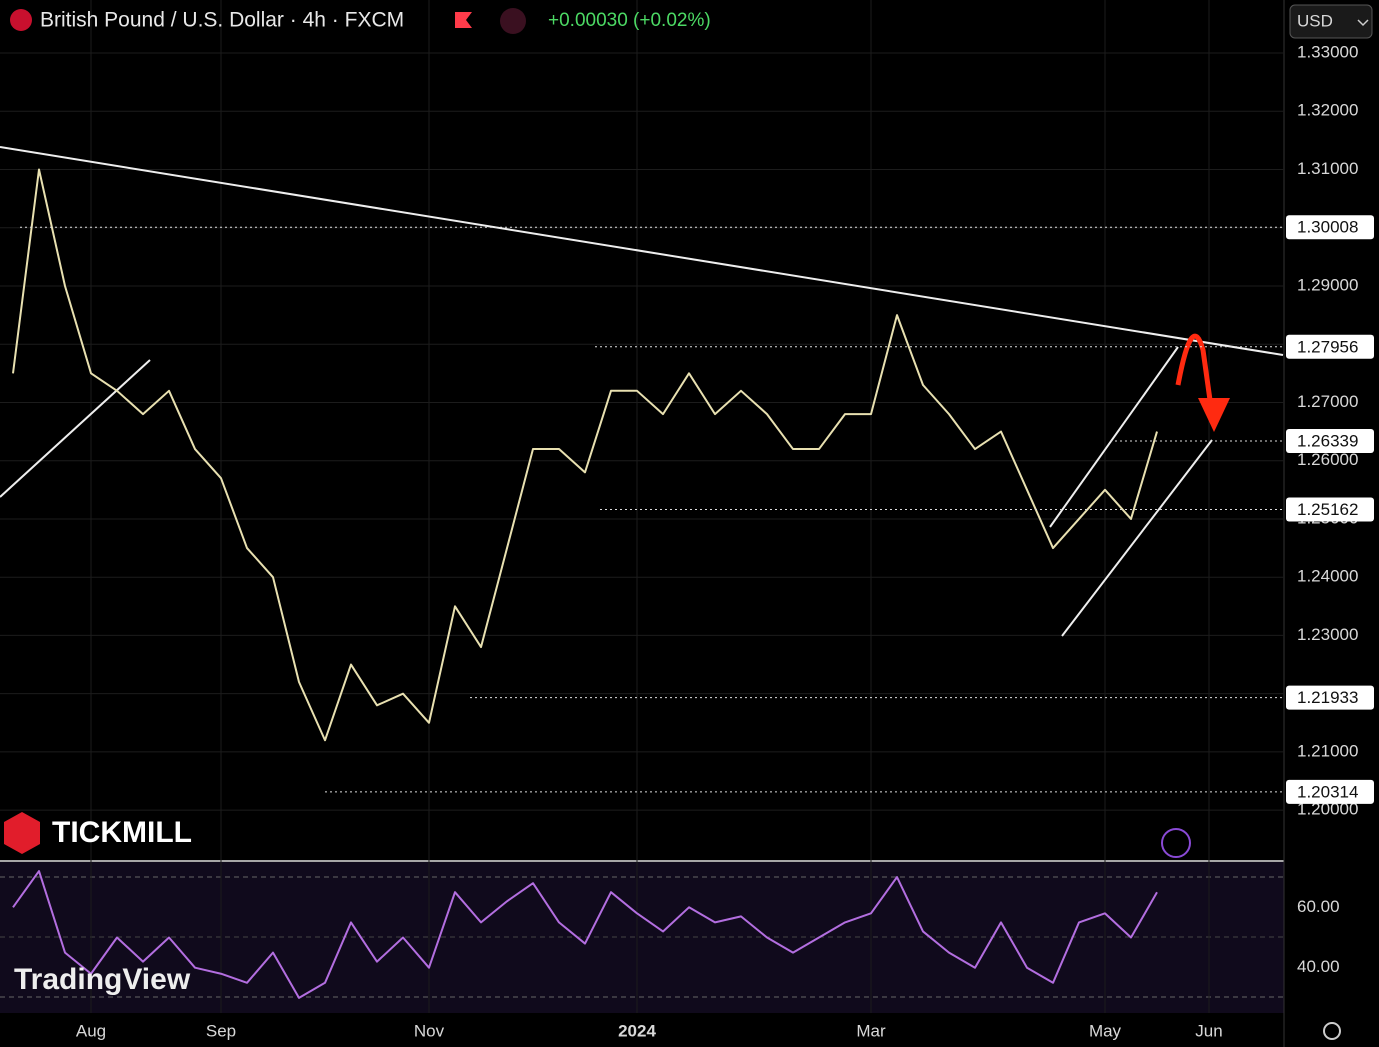 Image resolution: width=1379 pixels, height=1047 pixels. Describe the element at coordinates (1214, 415) in the screenshot. I see `arrow-head` at that location.